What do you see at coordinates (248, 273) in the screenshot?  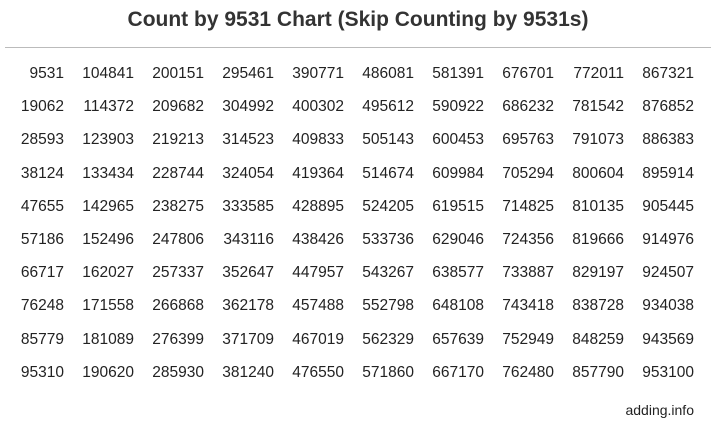 I see `table-cell: 352647` at bounding box center [248, 273].